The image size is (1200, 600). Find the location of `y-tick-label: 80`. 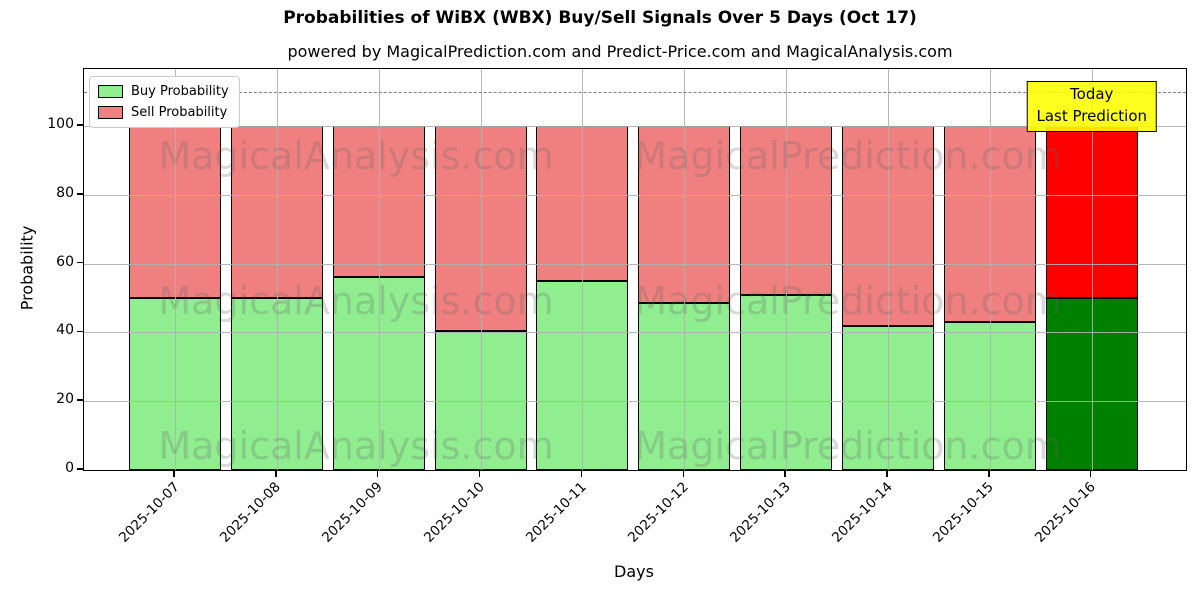

y-tick-label: 80 is located at coordinates (65, 192).